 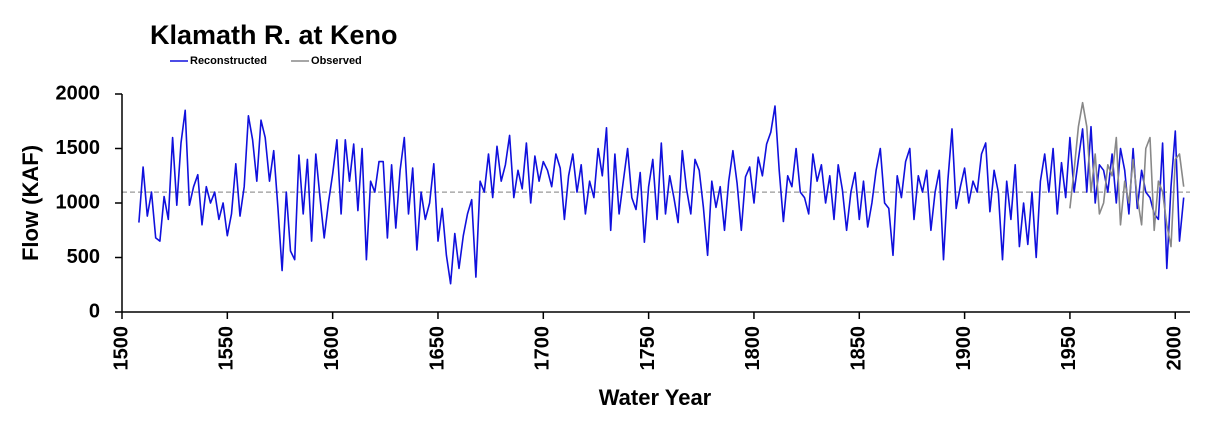 What do you see at coordinates (1127, 174) in the screenshot?
I see `series-line` at bounding box center [1127, 174].